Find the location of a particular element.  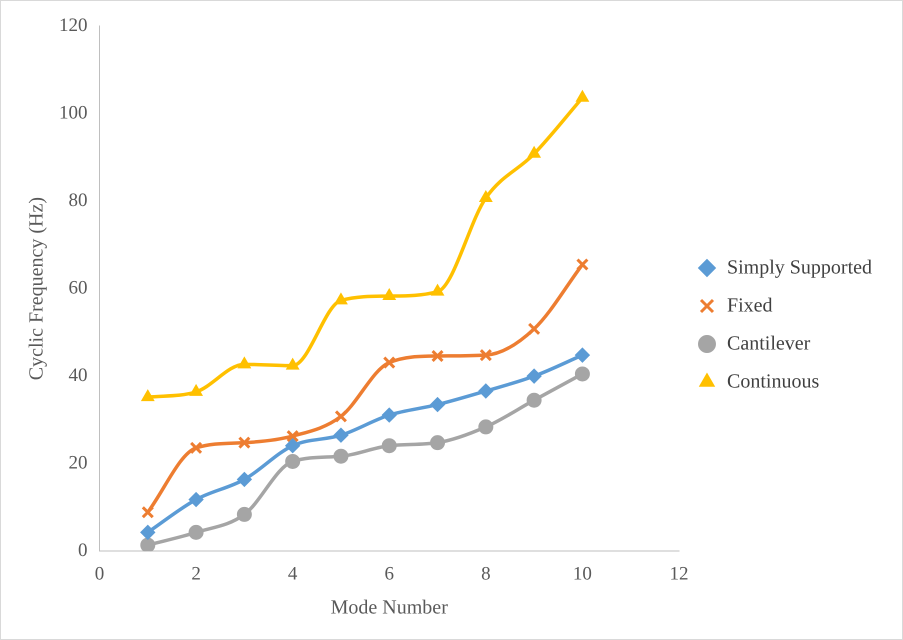

legend-label: Continuous is located at coordinates (773, 381).